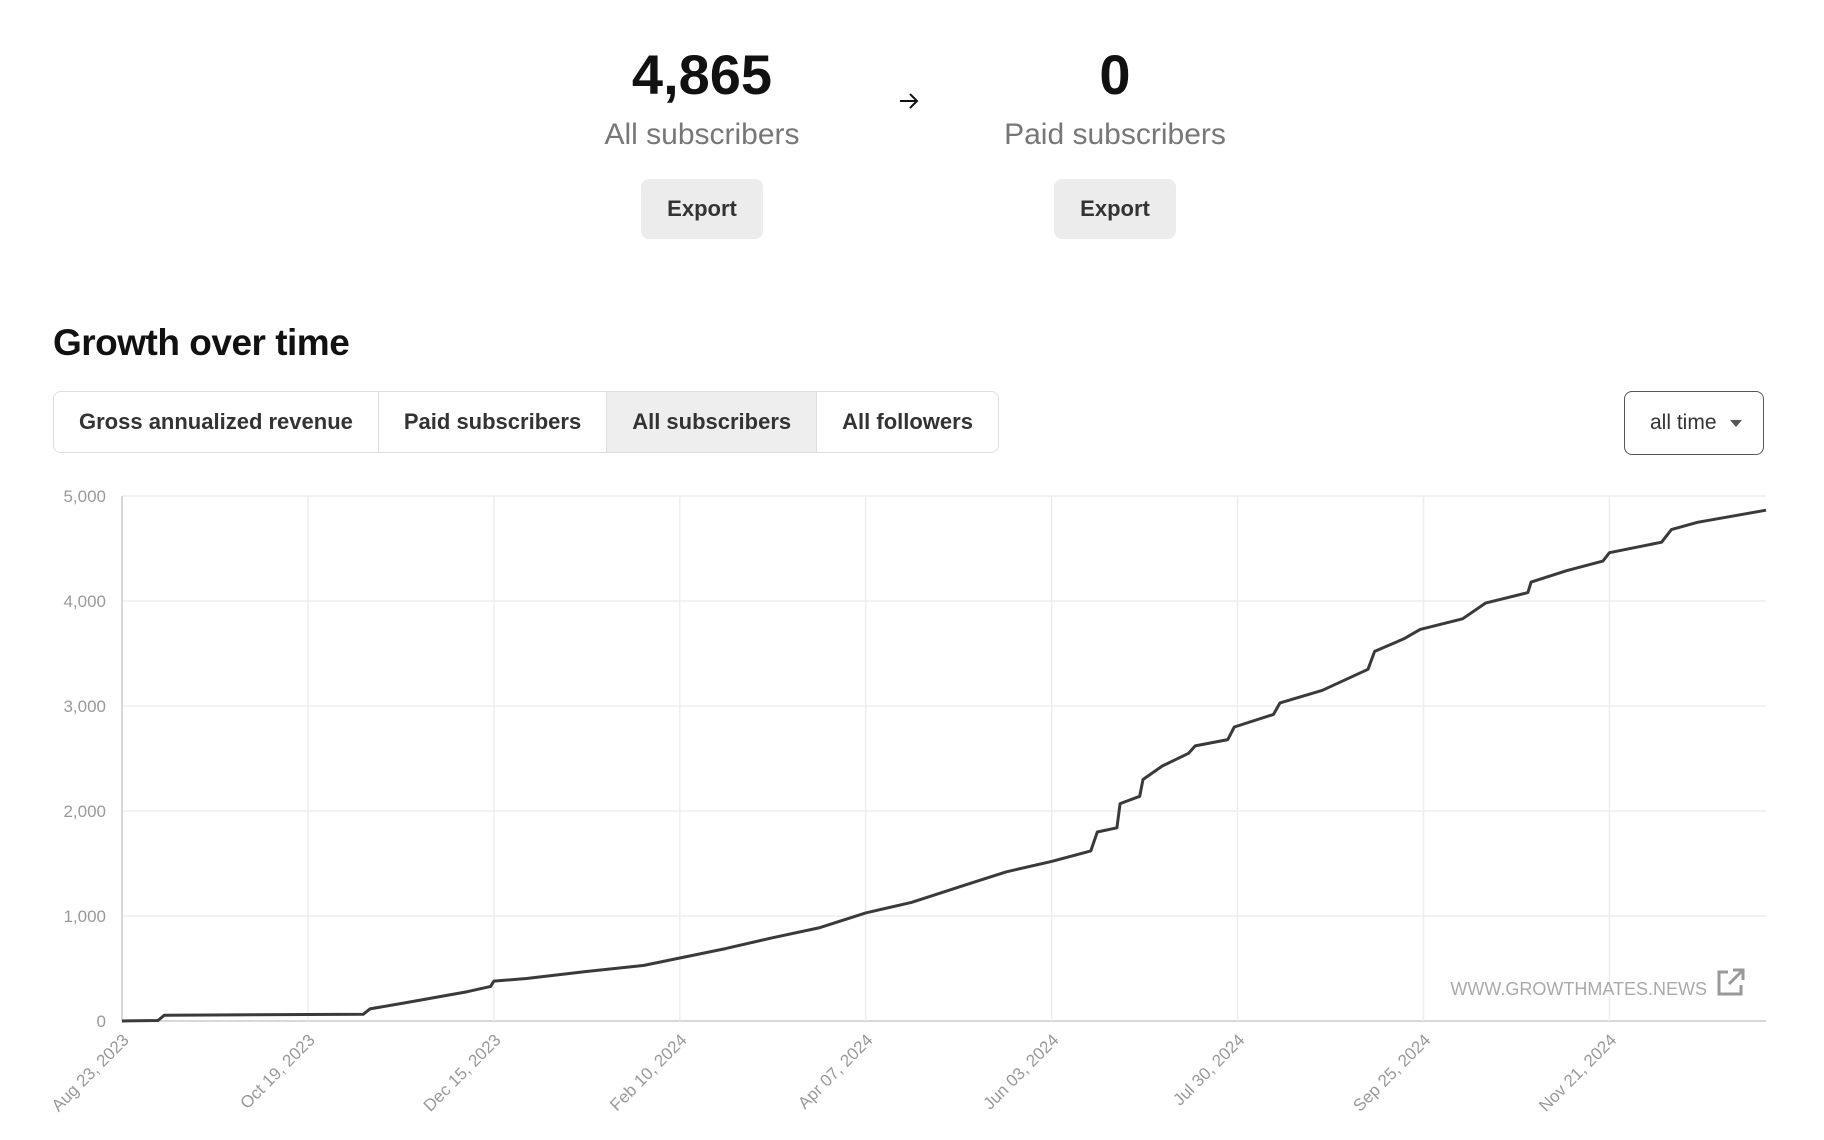 Image resolution: width=1824 pixels, height=1140 pixels. Describe the element at coordinates (84, 496) in the screenshot. I see `y-tick-label: 5,000` at that location.